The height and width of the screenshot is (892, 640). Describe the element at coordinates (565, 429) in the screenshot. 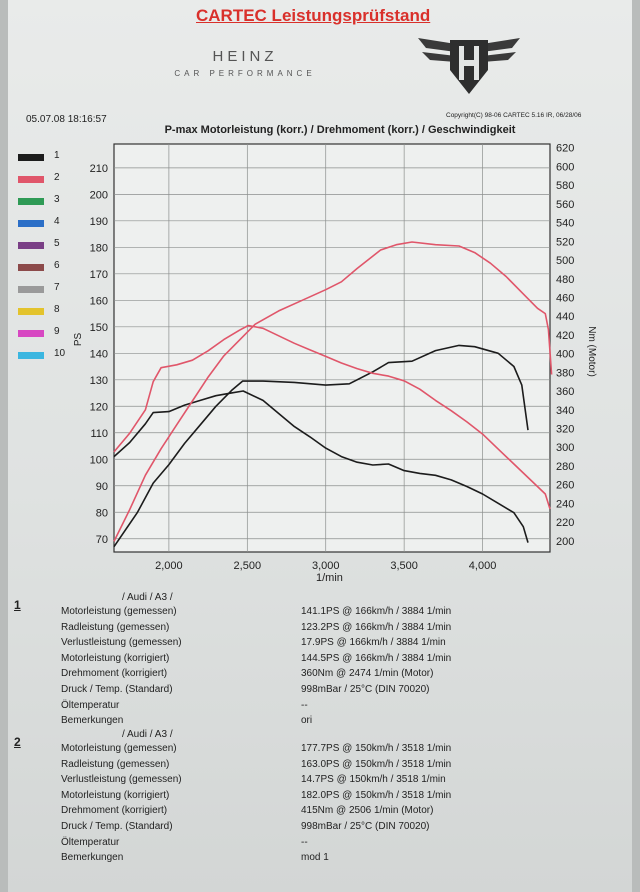

I see `y-tick-label-right: 320` at that location.